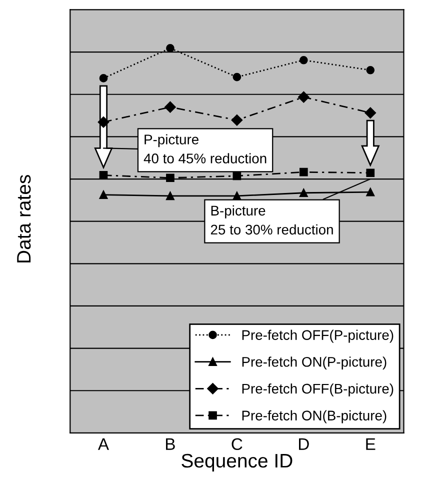  I want to click on annotation: P-picture 40 to 45% reduction, so click(205, 149).